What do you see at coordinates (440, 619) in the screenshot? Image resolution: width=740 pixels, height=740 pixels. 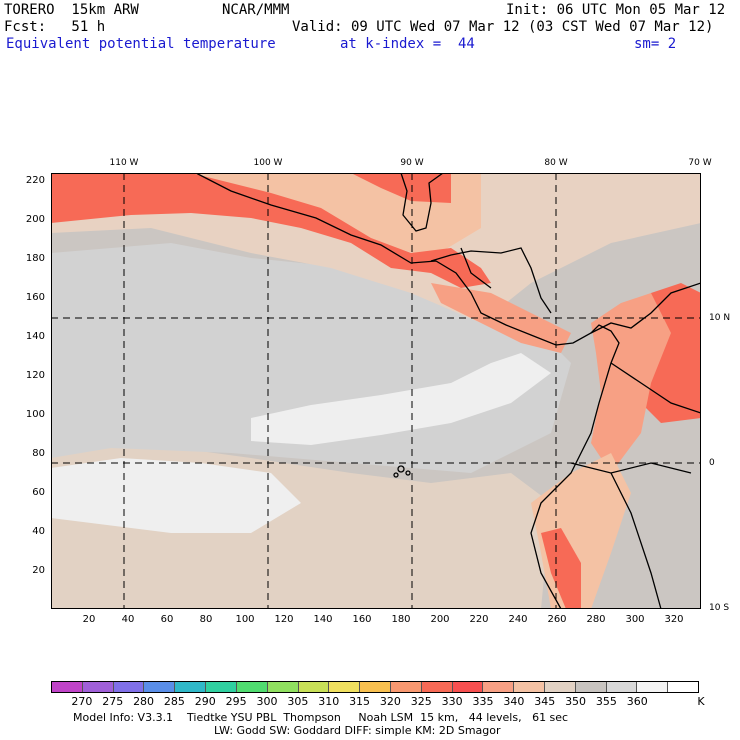 I see `x-tick-200: 200` at bounding box center [440, 619].